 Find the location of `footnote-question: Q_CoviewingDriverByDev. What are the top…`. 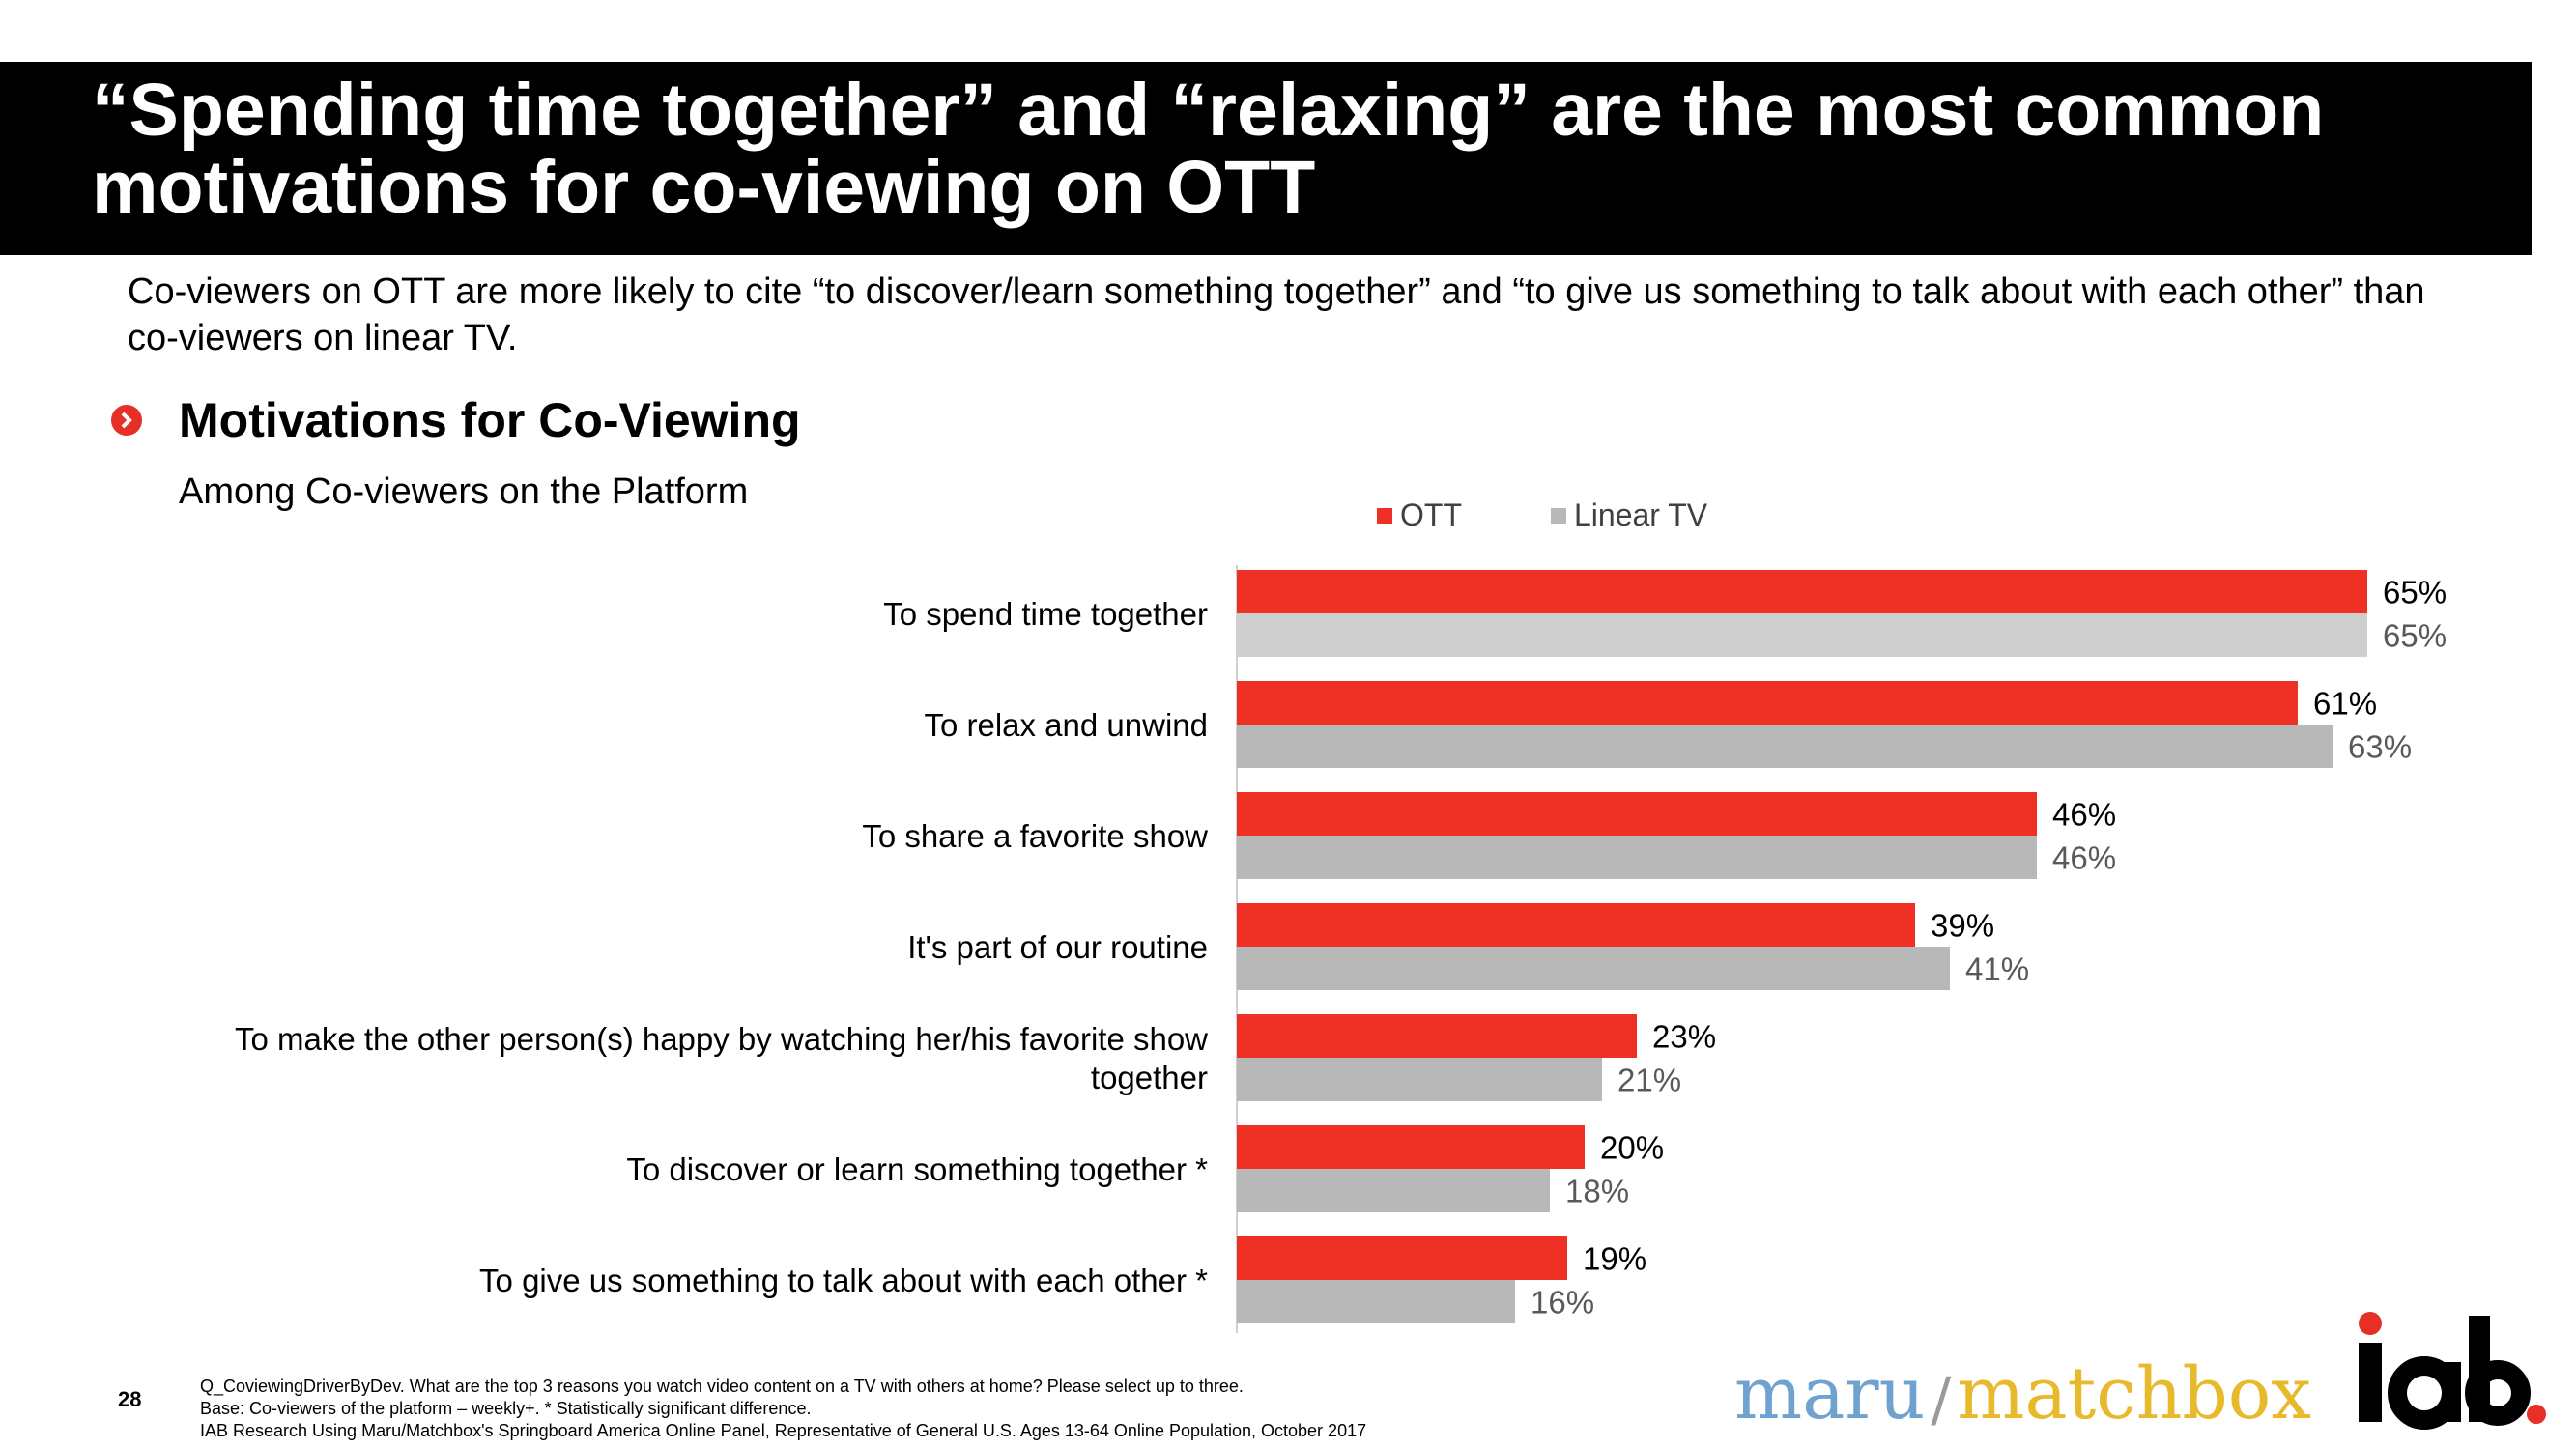

footnote-question: Q_CoviewingDriverByDev. What are the top… is located at coordinates (722, 1386).